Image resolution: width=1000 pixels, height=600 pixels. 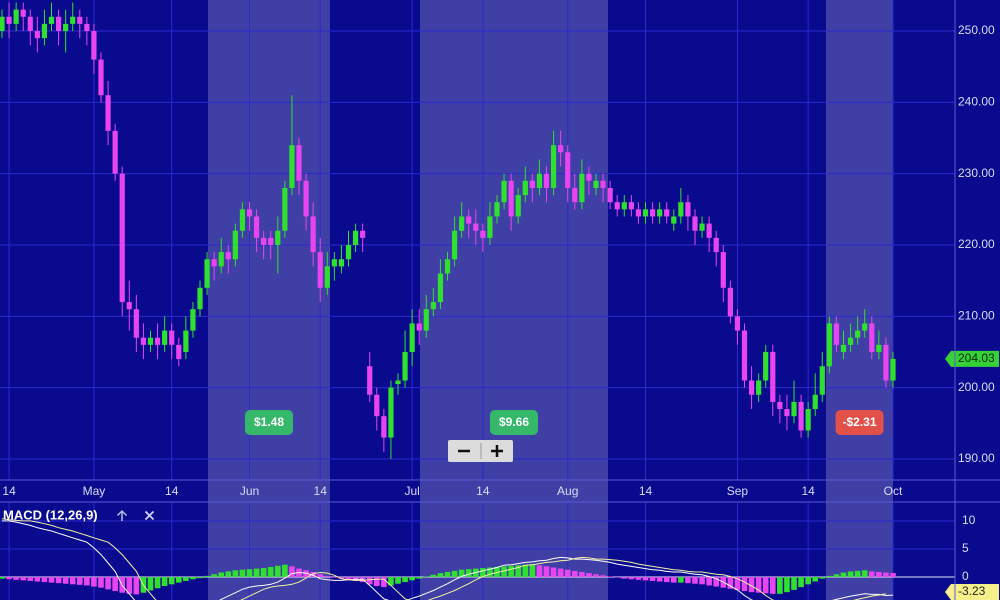 I want to click on y-tick-label: 220.00, so click(x=976, y=244).